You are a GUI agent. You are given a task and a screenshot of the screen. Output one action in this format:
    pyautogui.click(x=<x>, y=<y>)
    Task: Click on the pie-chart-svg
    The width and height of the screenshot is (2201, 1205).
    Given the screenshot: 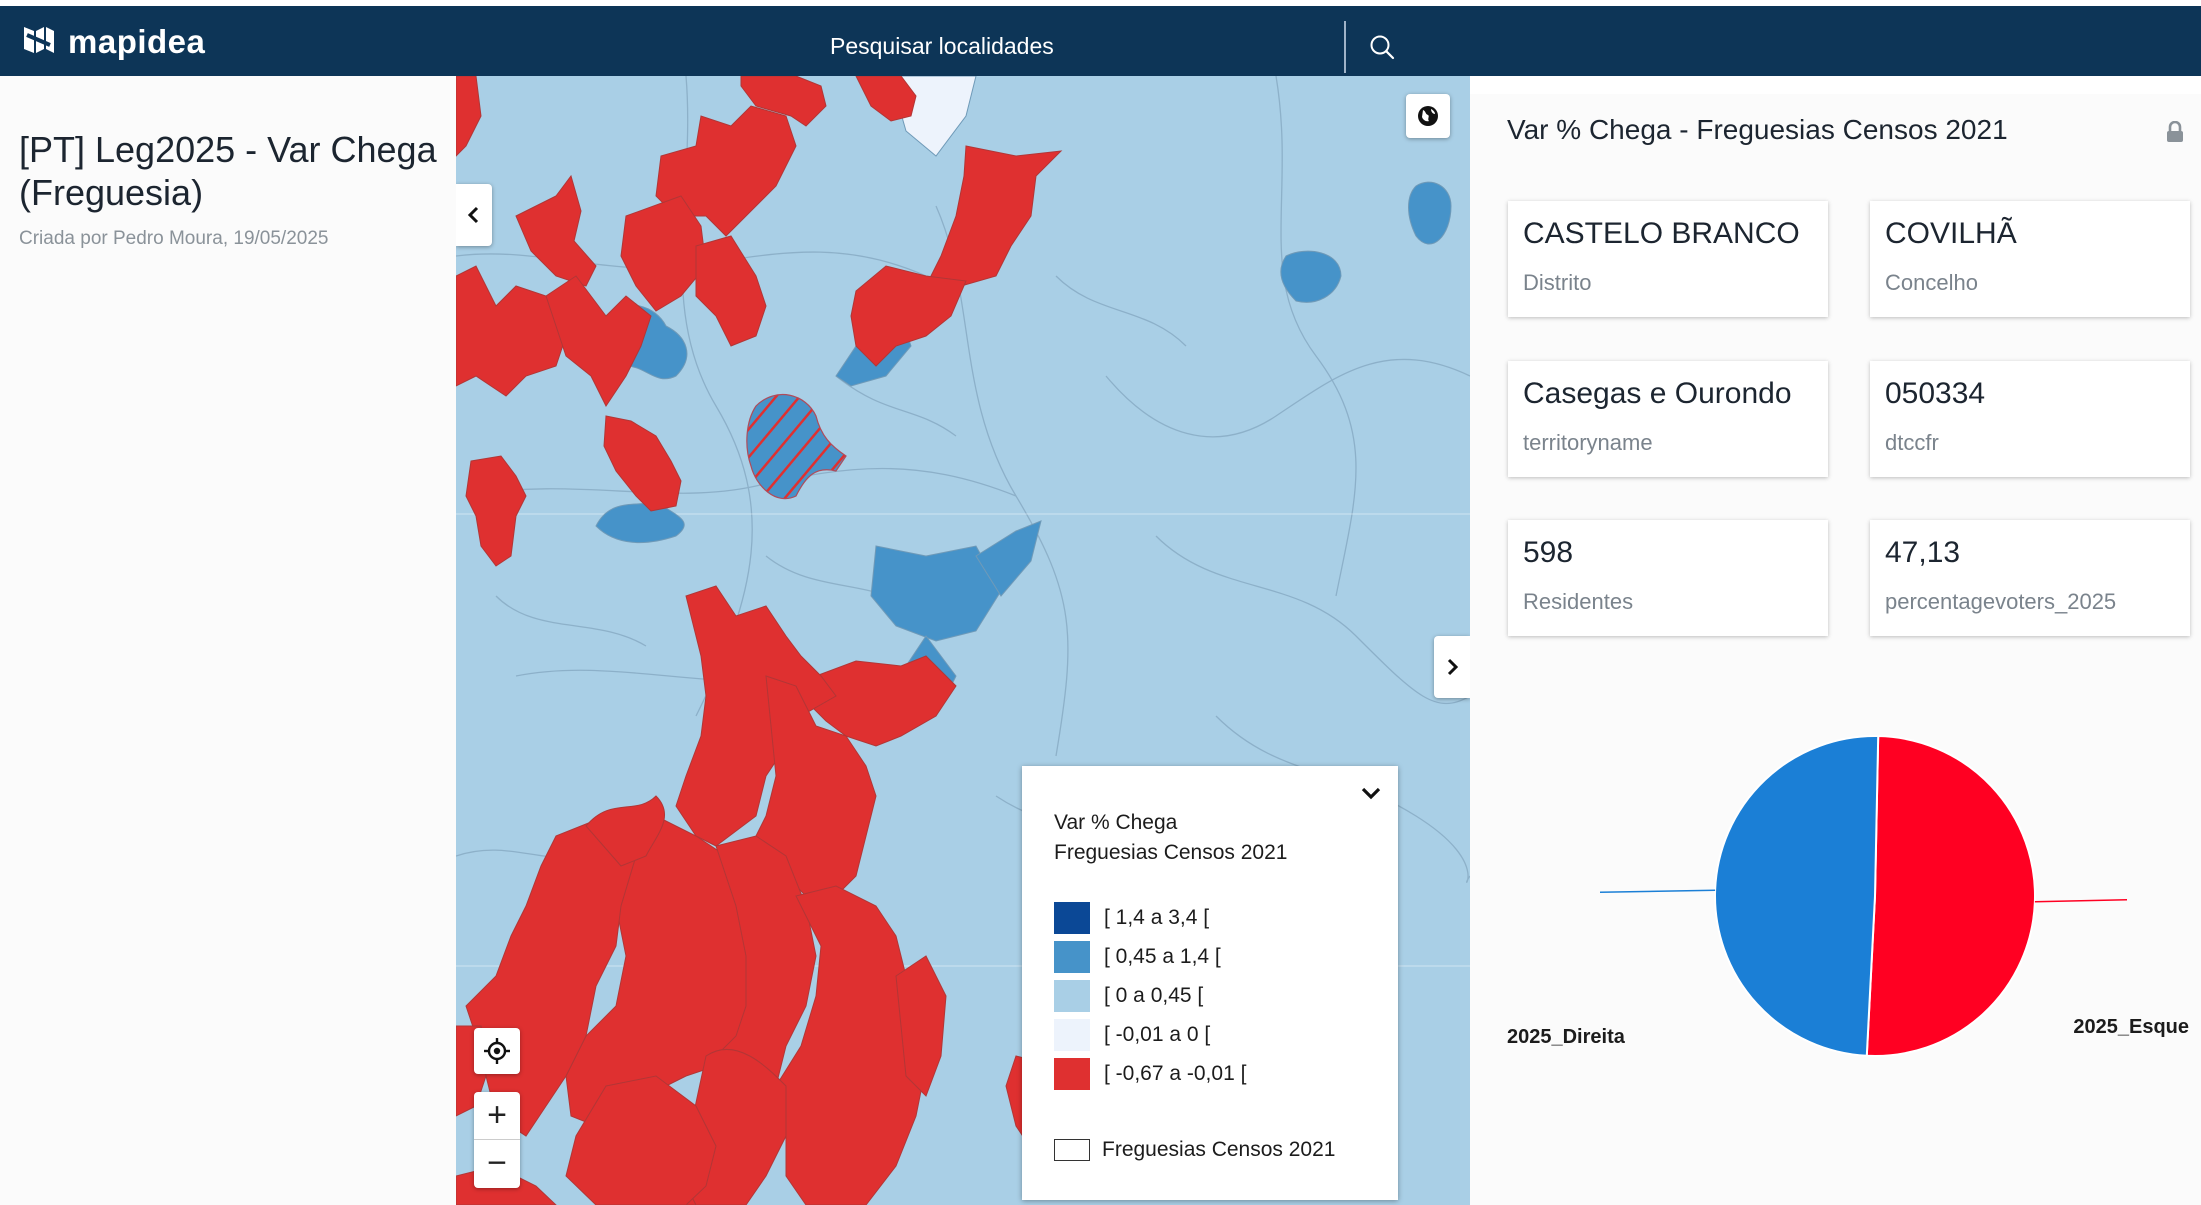 What is the action you would take?
    pyautogui.click(x=1863, y=896)
    